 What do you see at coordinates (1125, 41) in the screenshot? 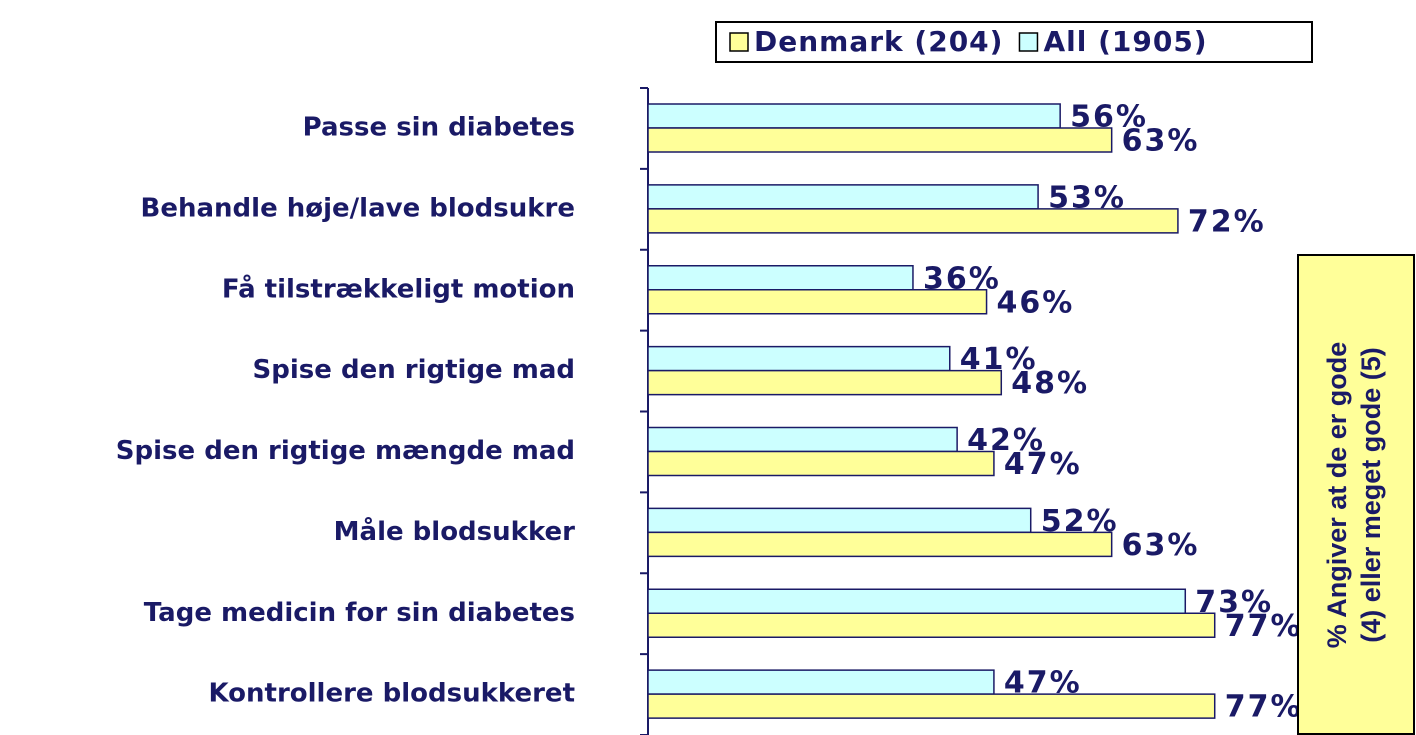
I see `legend-label: All (1905)` at bounding box center [1125, 41].